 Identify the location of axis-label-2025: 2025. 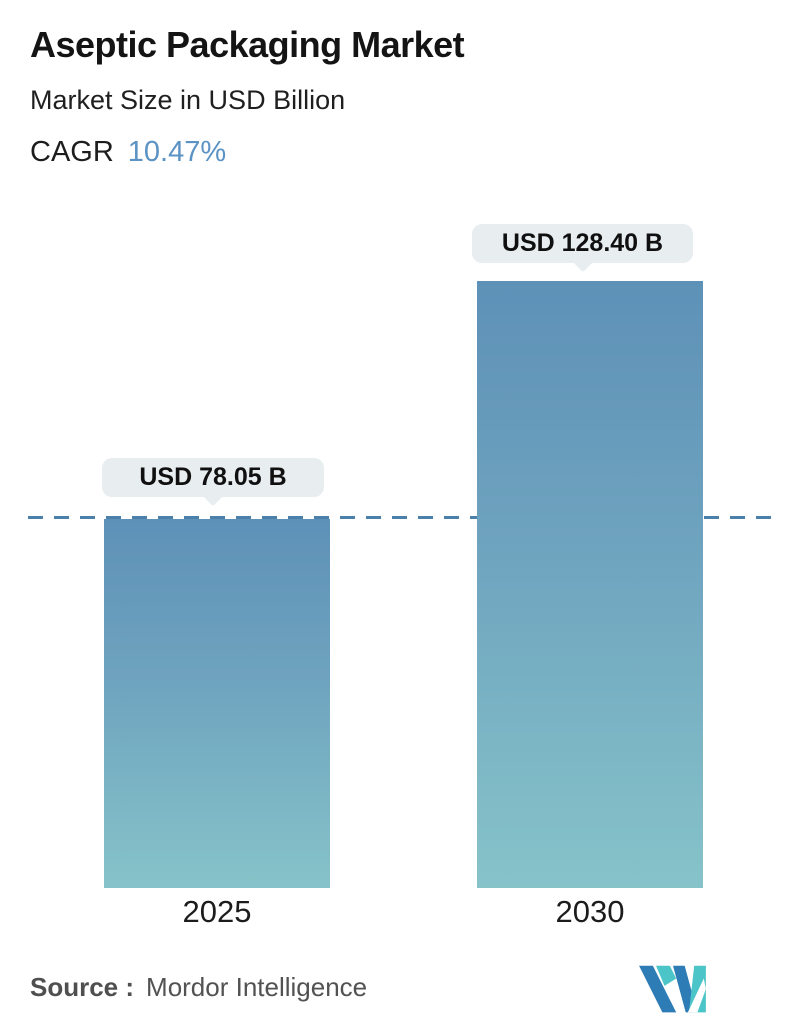
(217, 911).